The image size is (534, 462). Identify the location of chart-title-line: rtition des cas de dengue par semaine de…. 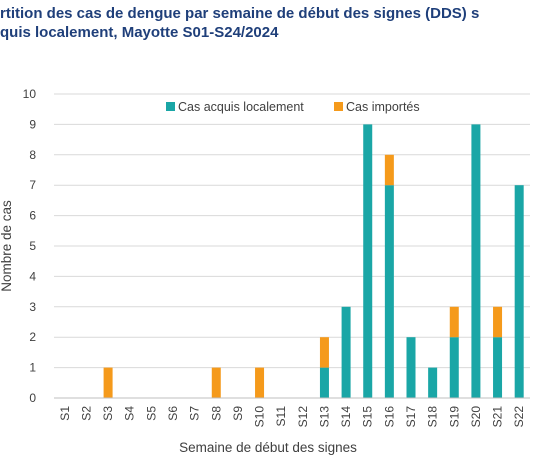
(240, 13).